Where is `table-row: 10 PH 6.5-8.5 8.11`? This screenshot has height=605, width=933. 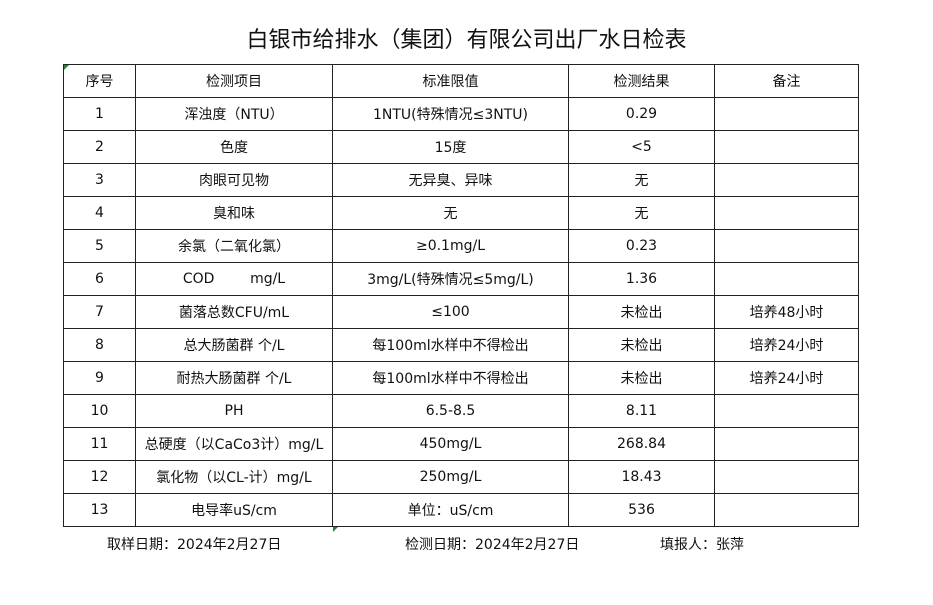 table-row: 10 PH 6.5-8.5 8.11 is located at coordinates (461, 411).